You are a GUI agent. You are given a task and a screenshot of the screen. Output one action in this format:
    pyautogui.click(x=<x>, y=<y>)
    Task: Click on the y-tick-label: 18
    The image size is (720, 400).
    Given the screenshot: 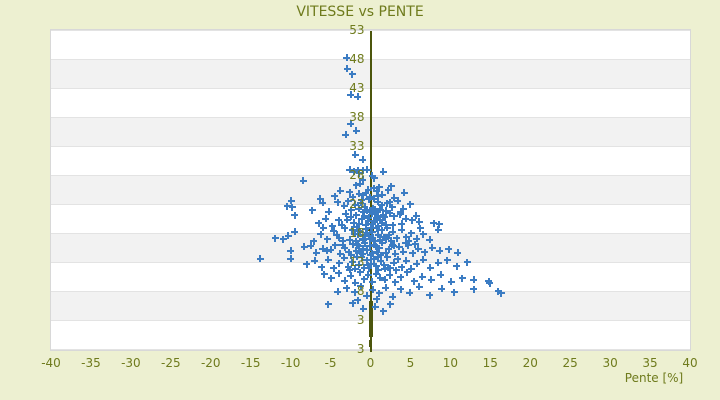 What is the action you would take?
    pyautogui.click(x=357, y=233)
    